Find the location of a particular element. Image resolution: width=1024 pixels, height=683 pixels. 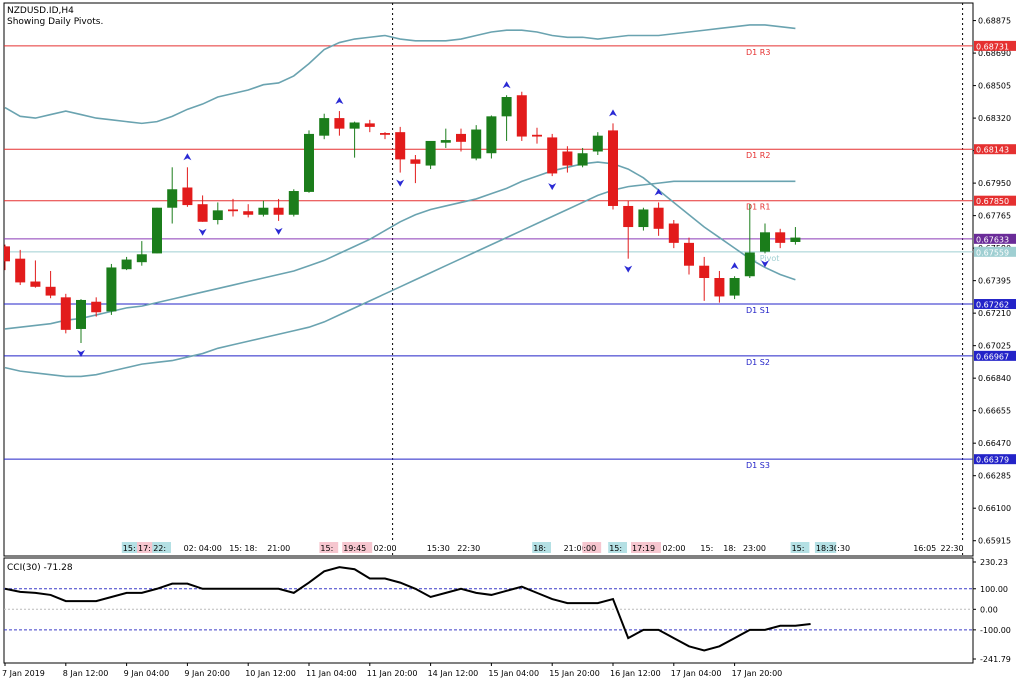

price-tick-label: 0.66840 is located at coordinates (994, 378).